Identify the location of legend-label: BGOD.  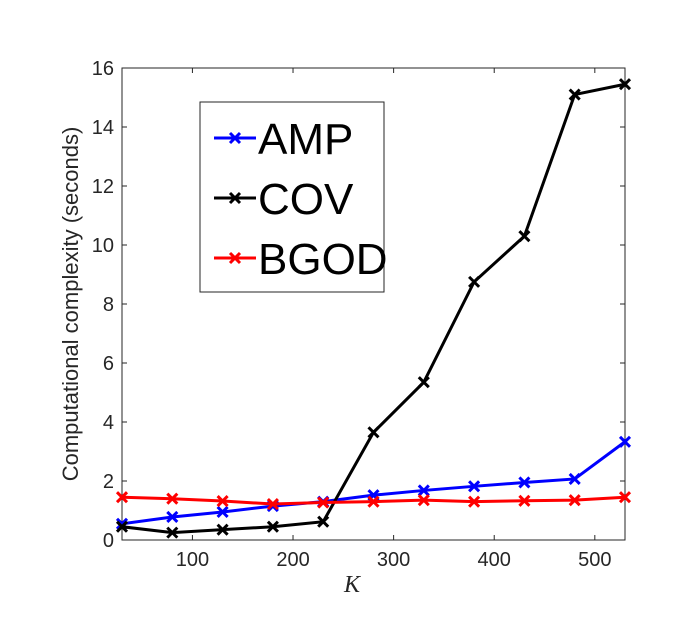
(323, 259).